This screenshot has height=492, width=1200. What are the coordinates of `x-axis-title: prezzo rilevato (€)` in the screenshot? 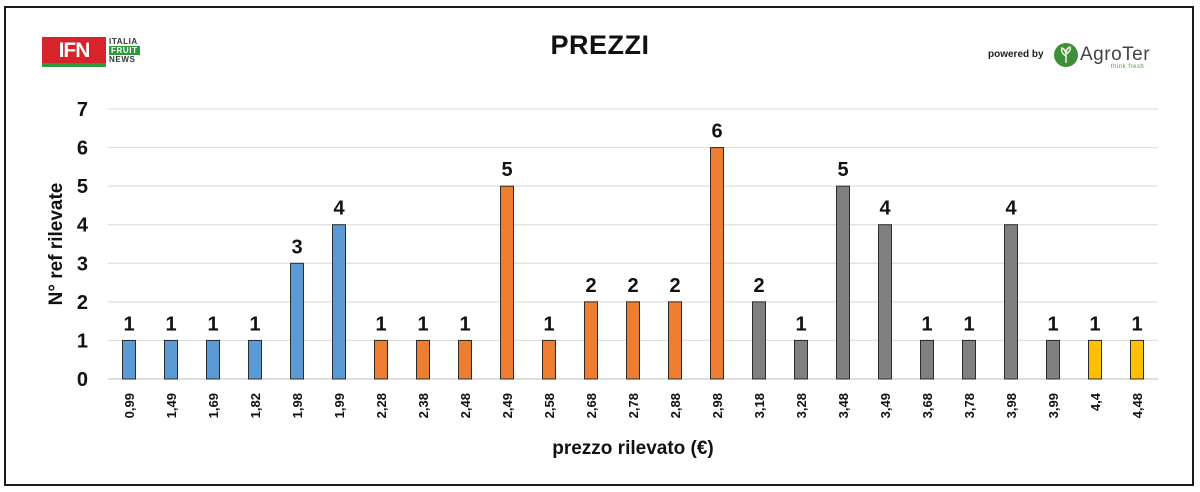 It's located at (633, 448).